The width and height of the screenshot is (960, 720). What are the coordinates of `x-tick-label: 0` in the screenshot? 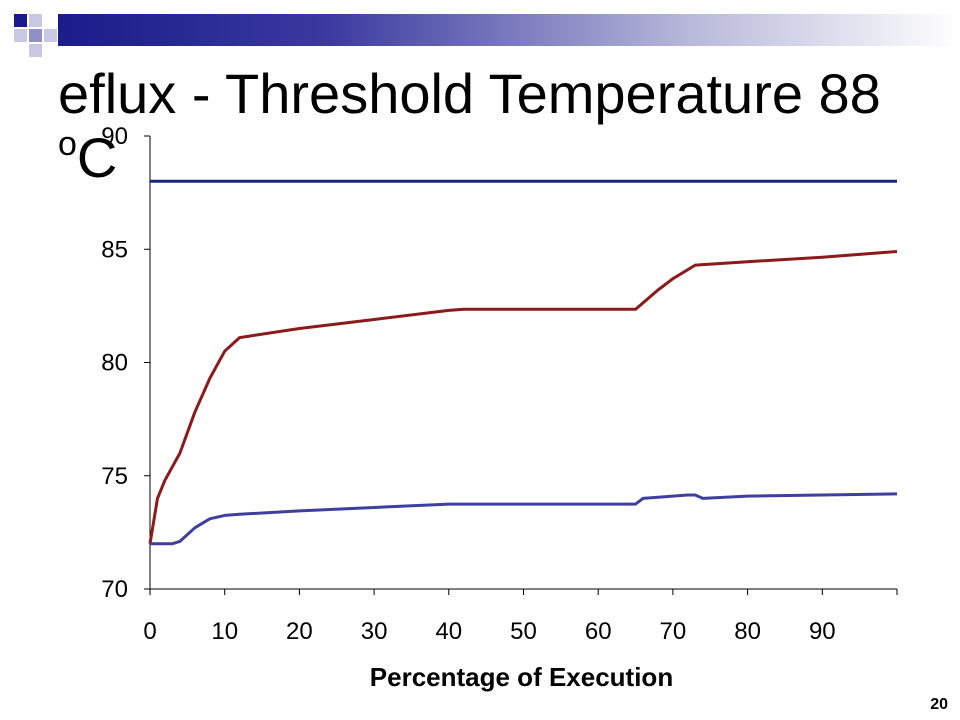 It's located at (149, 631).